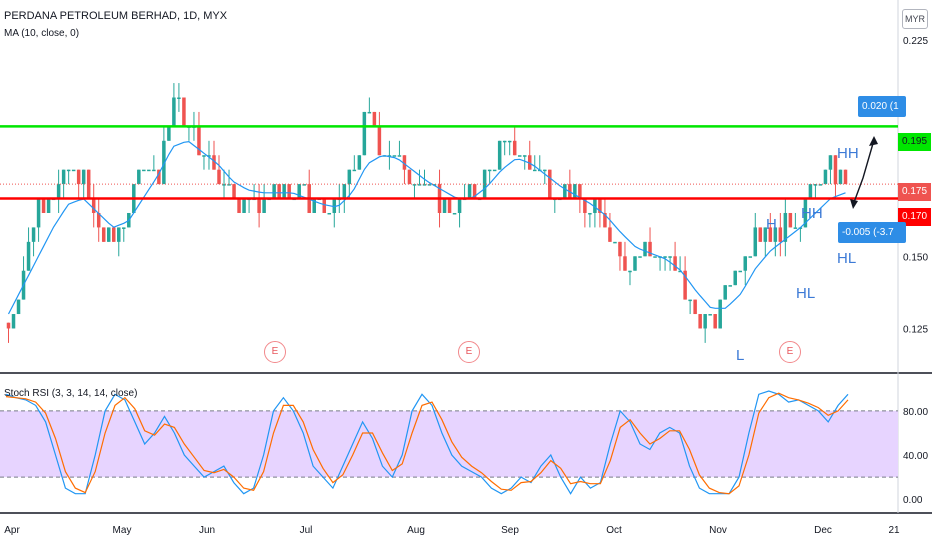  I want to click on time-axis-label-7: Nov, so click(718, 530).